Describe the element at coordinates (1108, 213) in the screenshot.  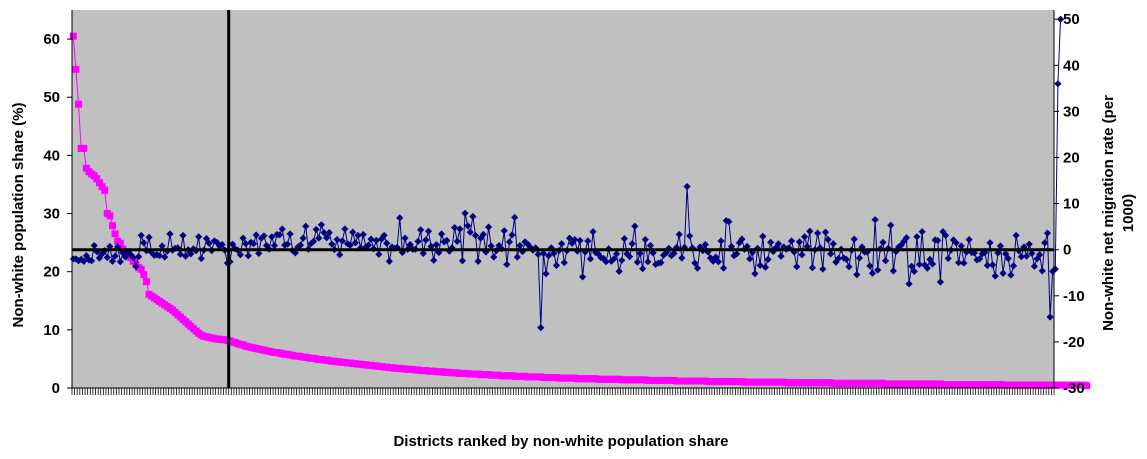
I see `y2-axis-title-line1: Non-white net migration rate (per` at that location.